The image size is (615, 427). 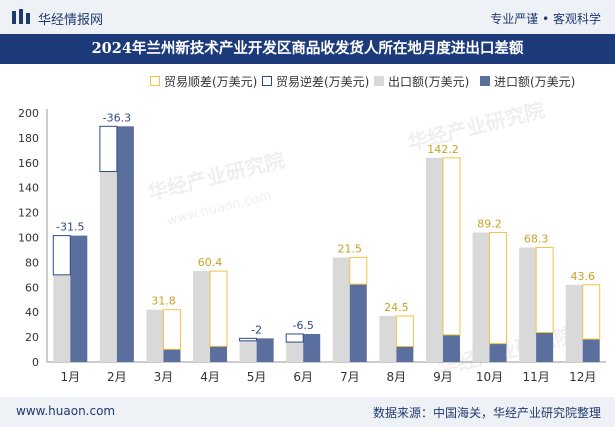 What do you see at coordinates (28, 213) in the screenshot?
I see `y-tick-label: 120` at bounding box center [28, 213].